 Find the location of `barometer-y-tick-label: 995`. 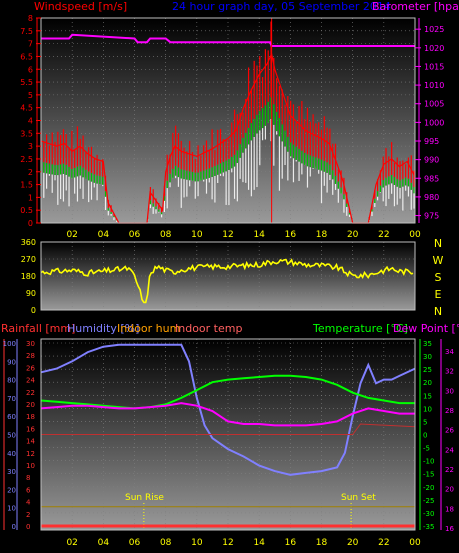

barometer-y-tick-label: 995 is located at coordinates (431, 141).